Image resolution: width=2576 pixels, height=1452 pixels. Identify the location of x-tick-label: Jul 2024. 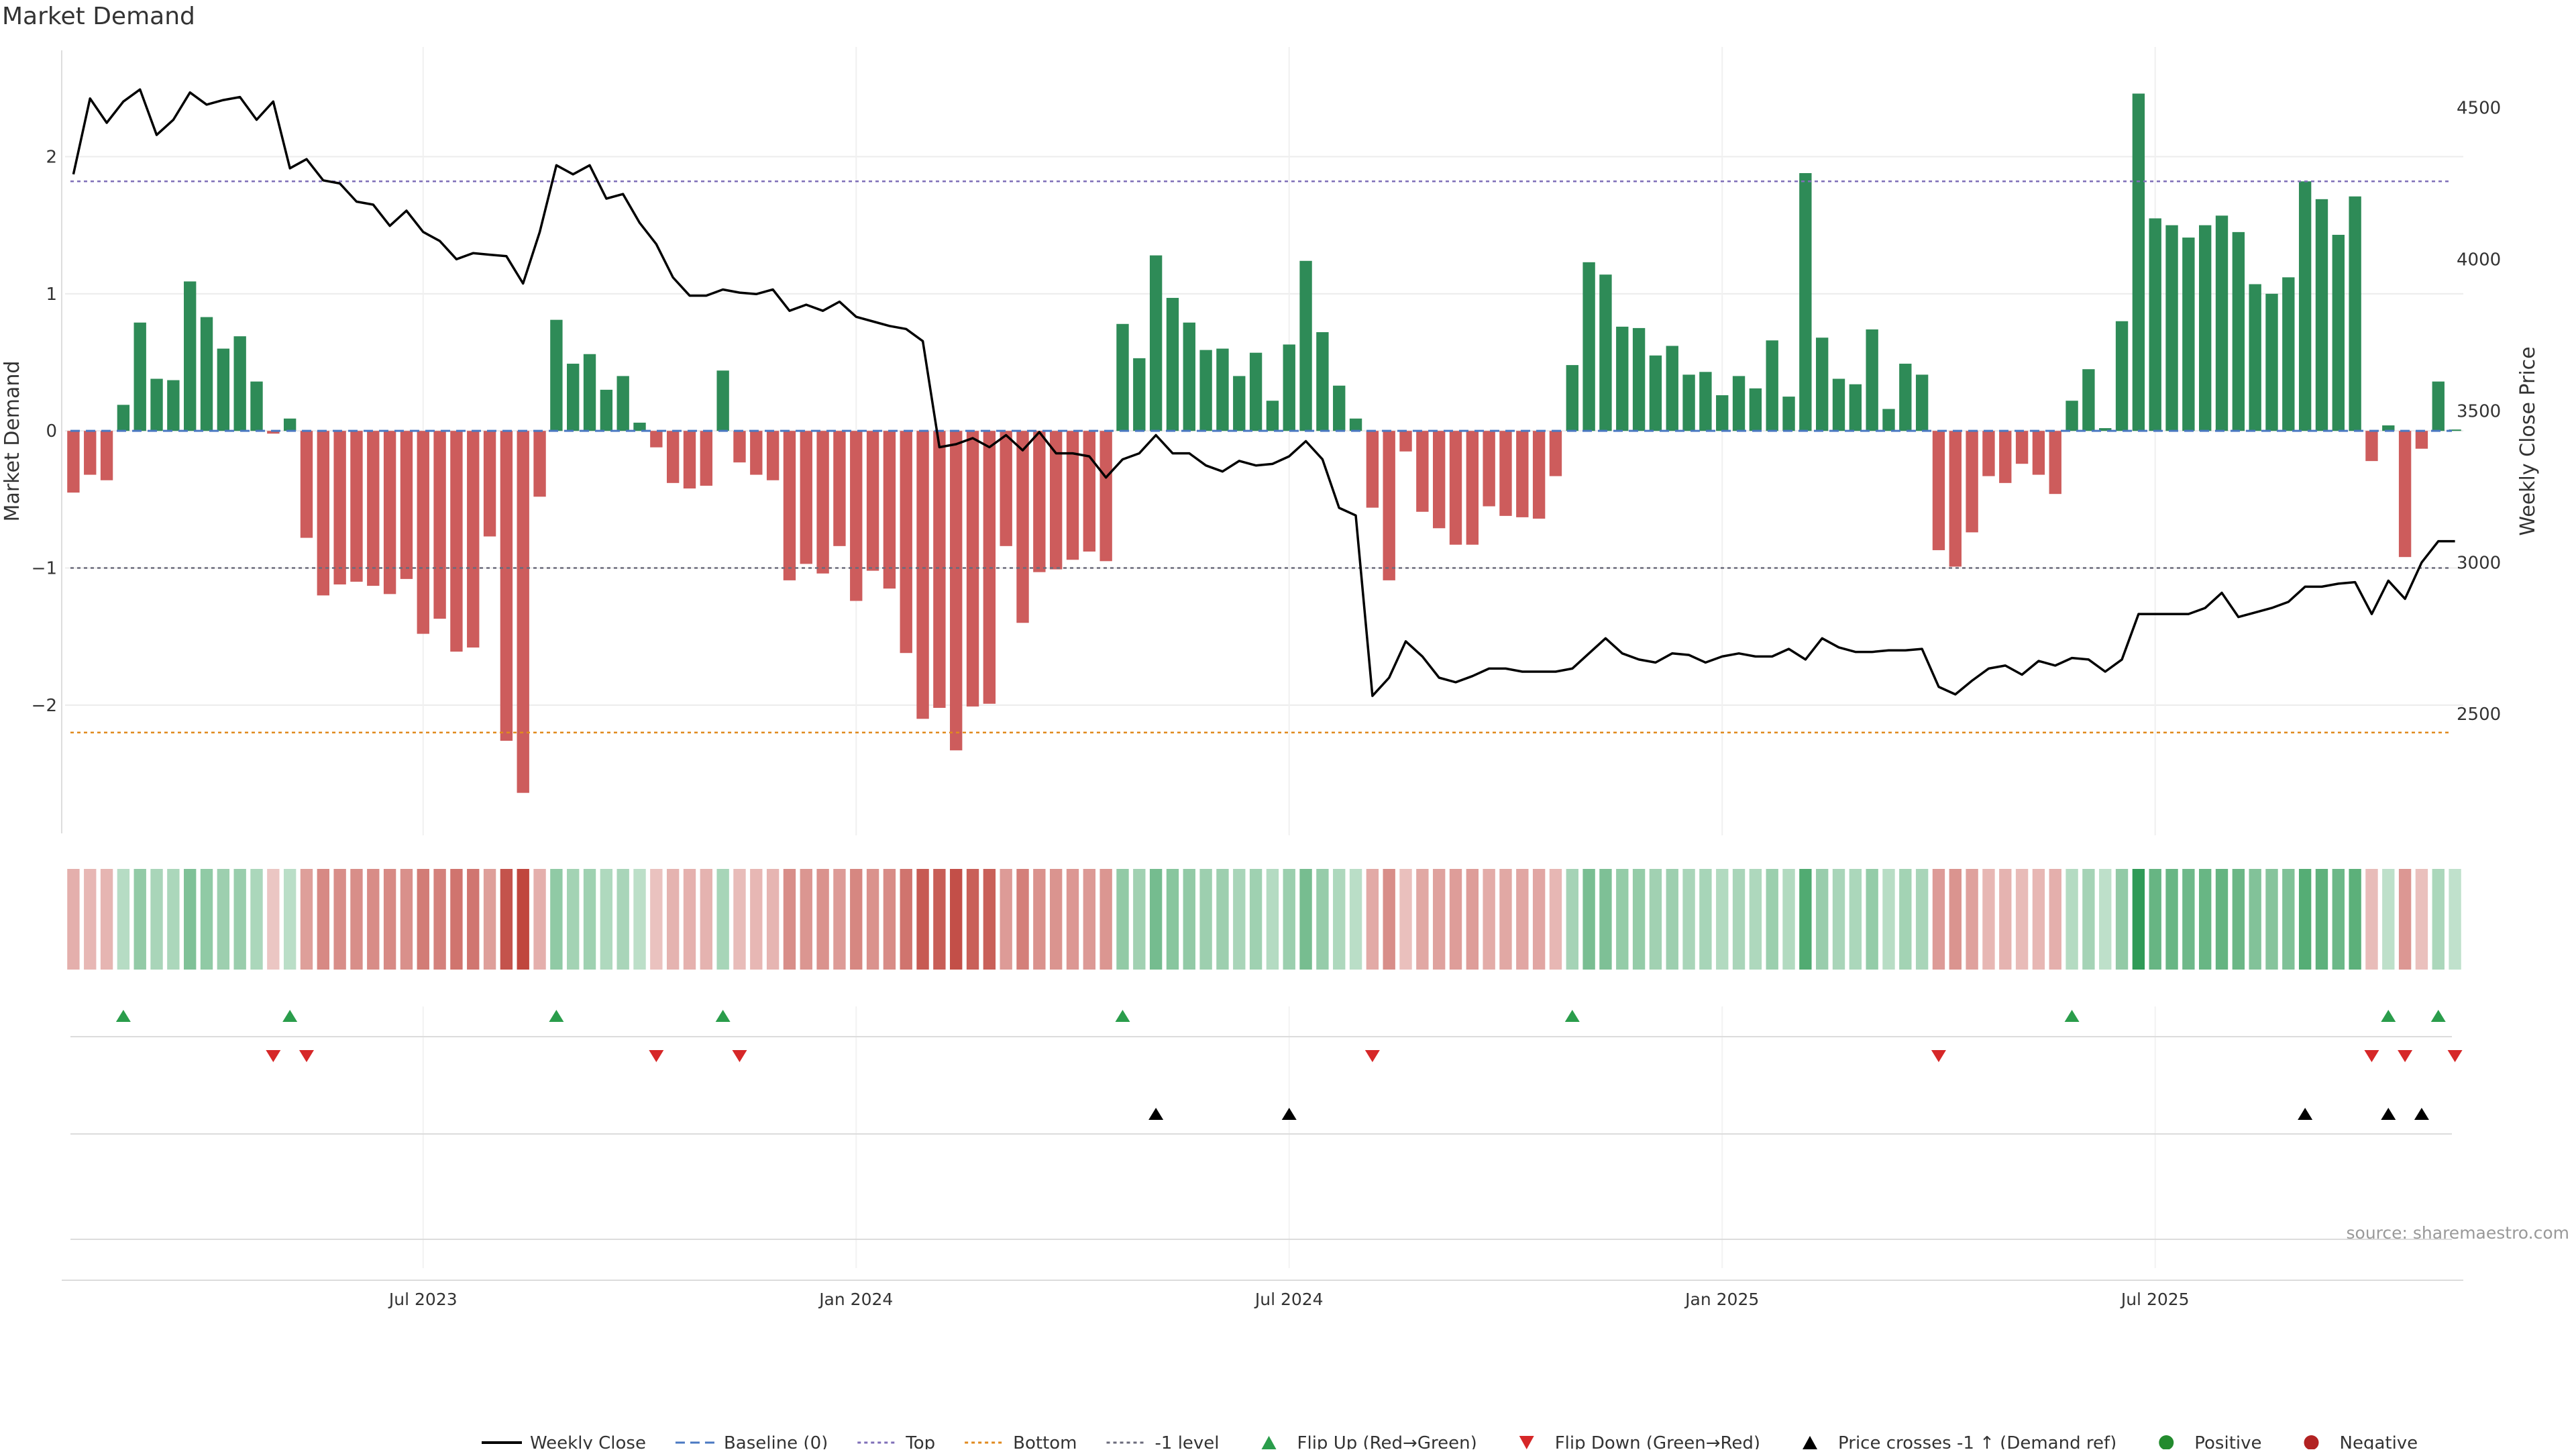
(1289, 1300).